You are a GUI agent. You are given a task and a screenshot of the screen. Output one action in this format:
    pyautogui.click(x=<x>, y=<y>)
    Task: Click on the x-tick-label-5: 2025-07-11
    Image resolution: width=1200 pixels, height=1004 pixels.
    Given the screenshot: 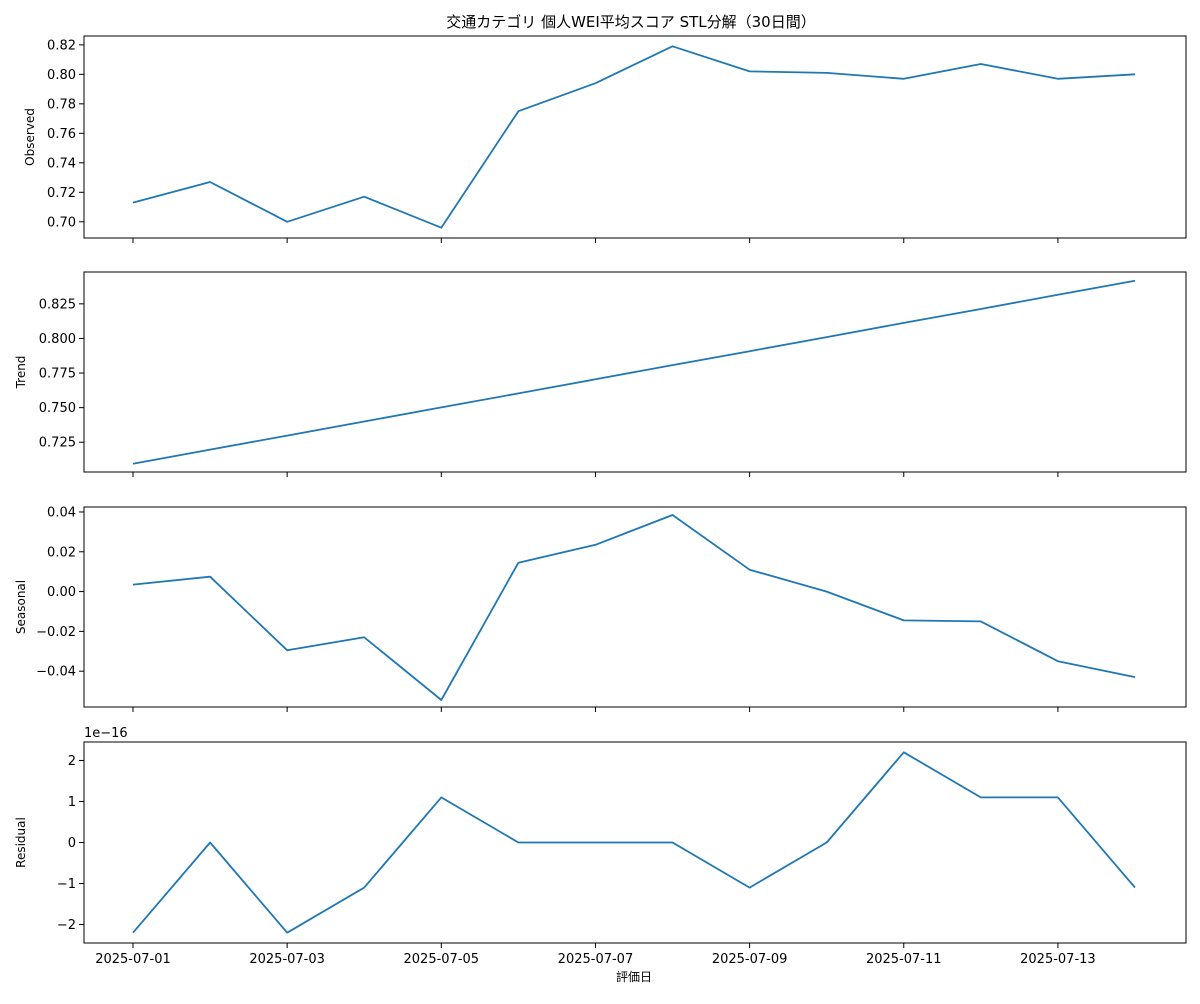 What is the action you would take?
    pyautogui.click(x=904, y=959)
    